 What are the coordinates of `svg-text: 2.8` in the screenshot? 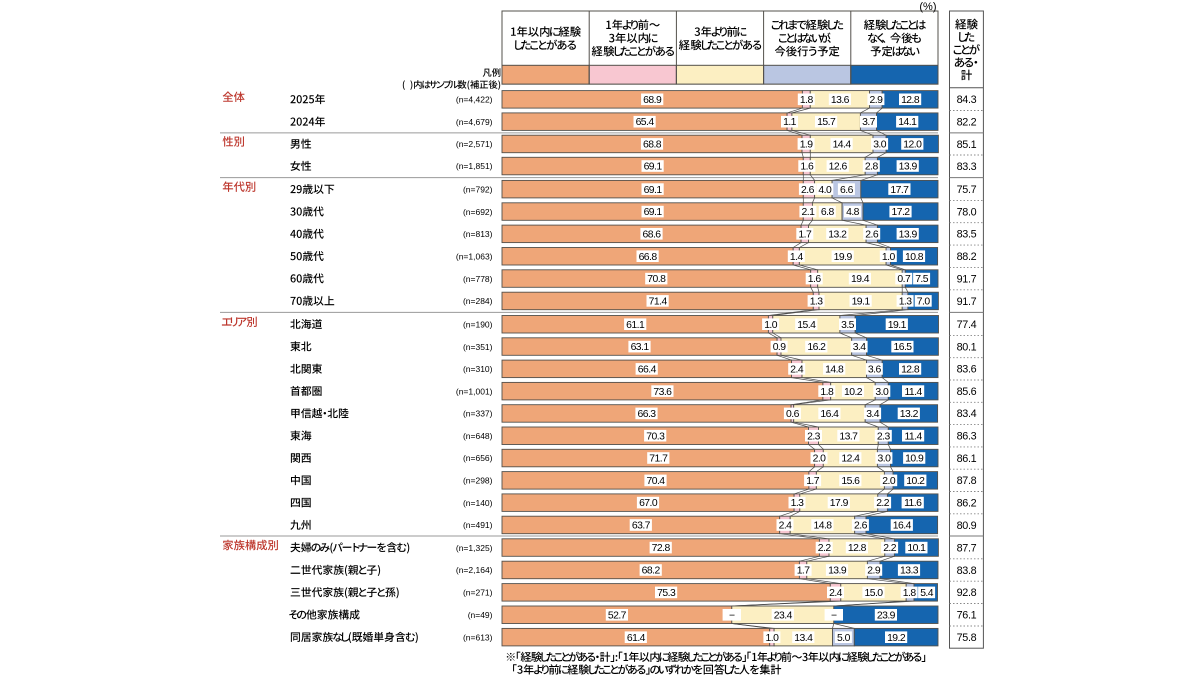 It's located at (872, 167).